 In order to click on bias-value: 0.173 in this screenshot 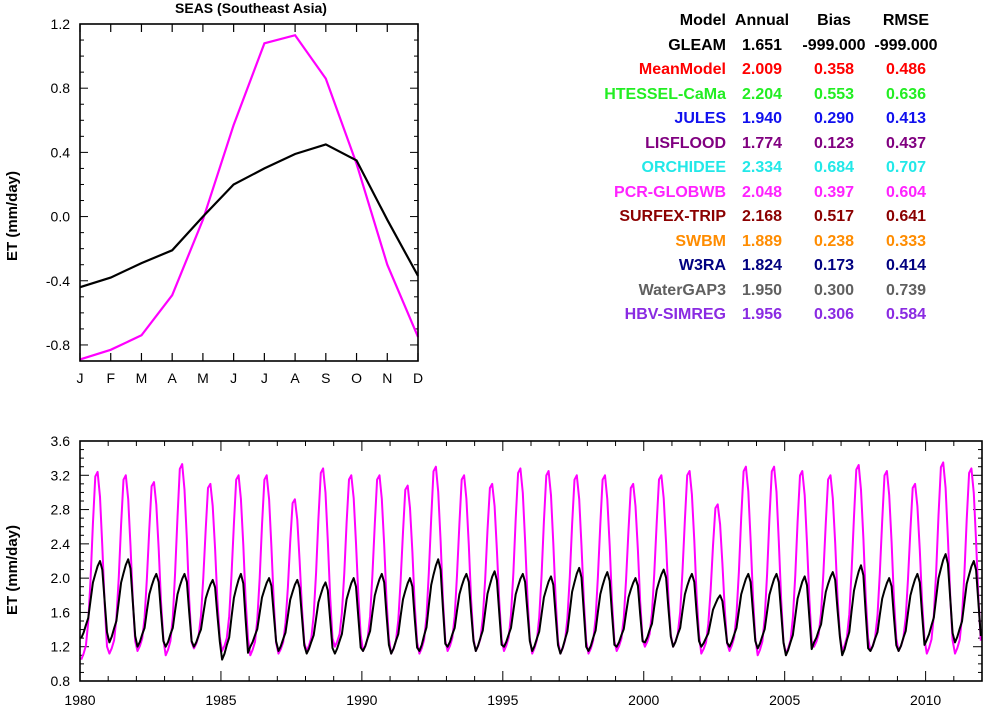, I will do `click(834, 265)`.